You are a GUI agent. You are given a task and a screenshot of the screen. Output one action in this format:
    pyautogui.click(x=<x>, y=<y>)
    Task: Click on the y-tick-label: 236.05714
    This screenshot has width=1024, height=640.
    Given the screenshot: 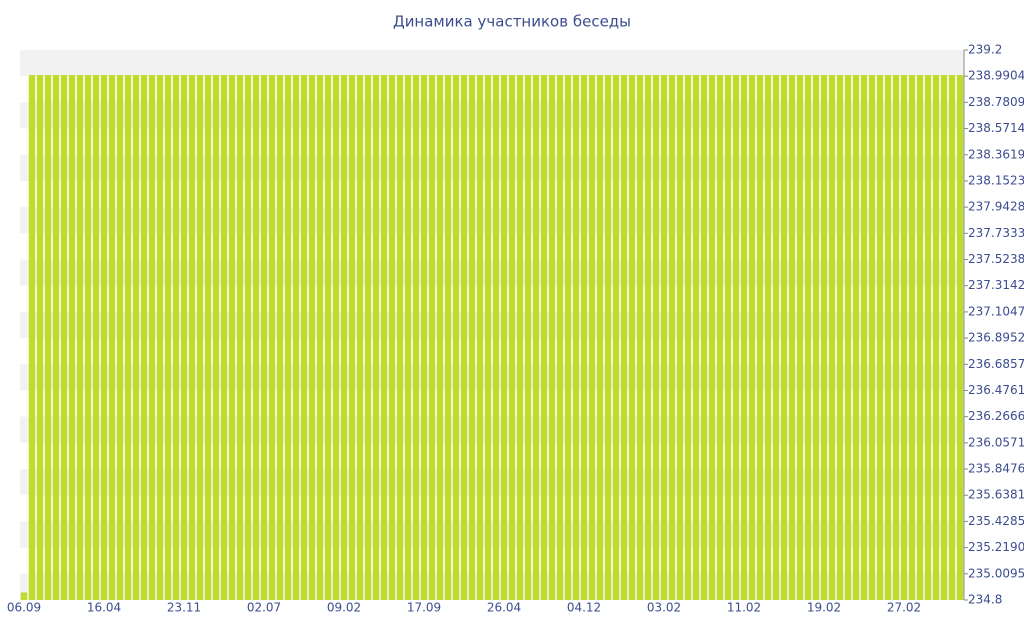 What is the action you would take?
    pyautogui.click(x=996, y=442)
    